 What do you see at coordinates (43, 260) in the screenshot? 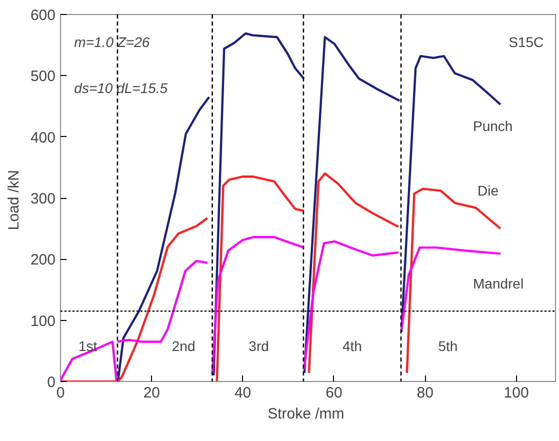
I see `y-tick-label: 200` at bounding box center [43, 260].